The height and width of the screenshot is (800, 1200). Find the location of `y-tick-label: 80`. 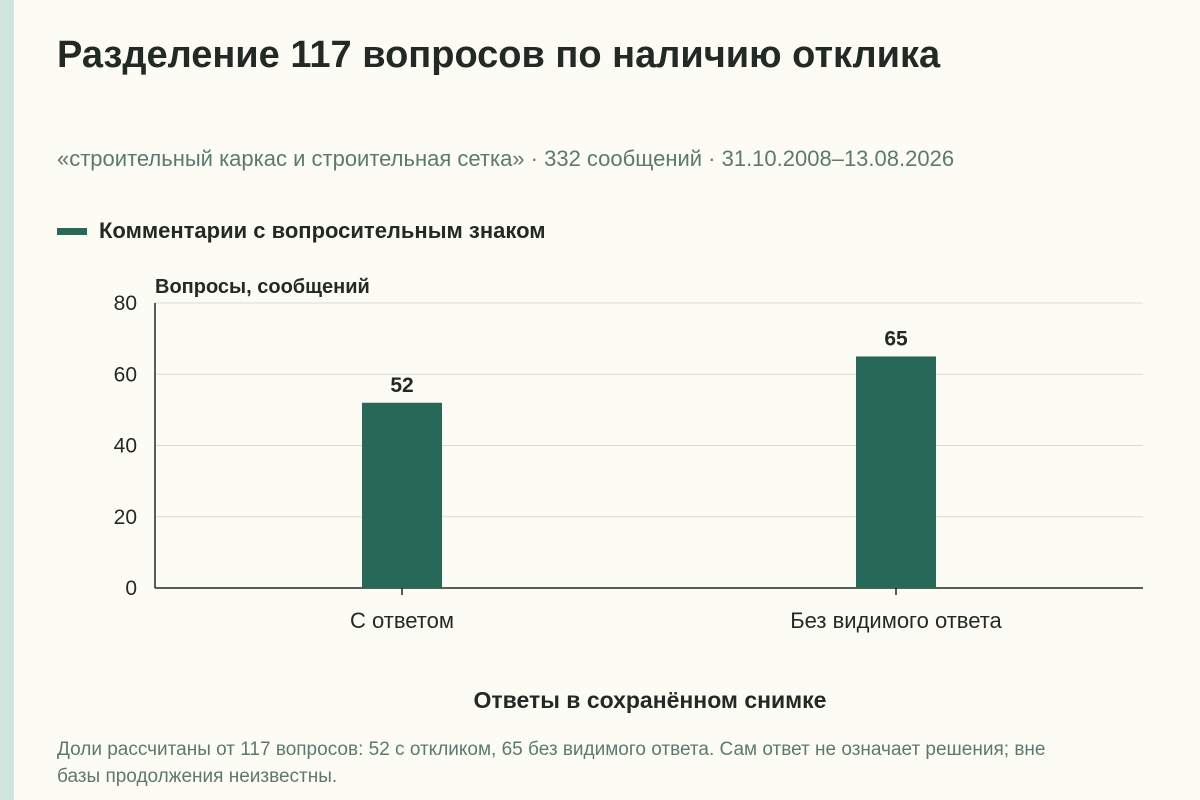

y-tick-label: 80 is located at coordinates (125, 303).